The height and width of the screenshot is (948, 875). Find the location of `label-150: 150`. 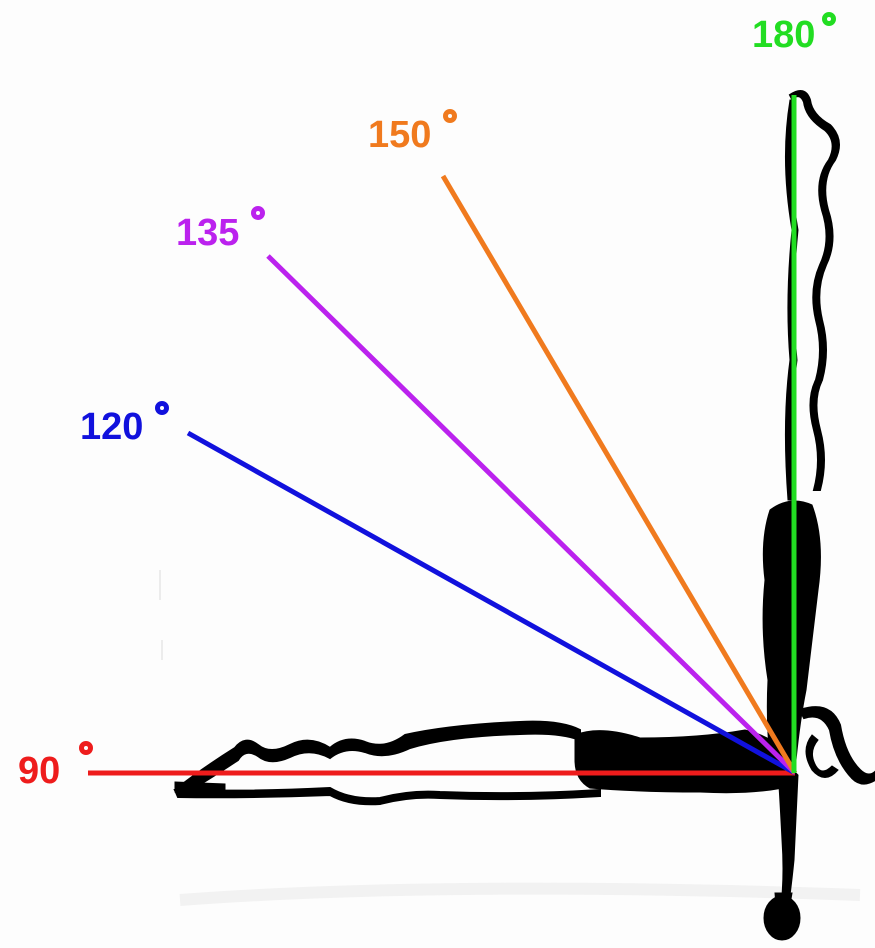

label-150: 150 is located at coordinates (399, 135).